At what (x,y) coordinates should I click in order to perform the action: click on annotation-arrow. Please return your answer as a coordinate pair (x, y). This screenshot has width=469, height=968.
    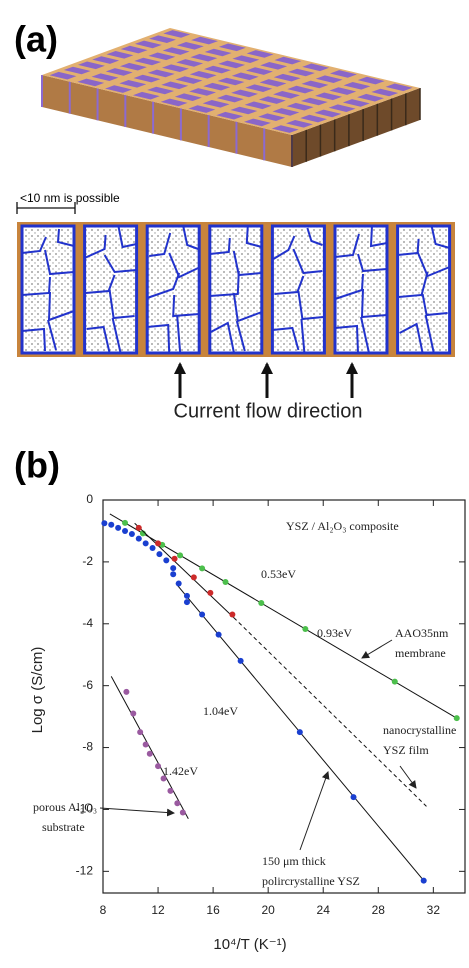
    Looking at the image, I should click on (408, 777).